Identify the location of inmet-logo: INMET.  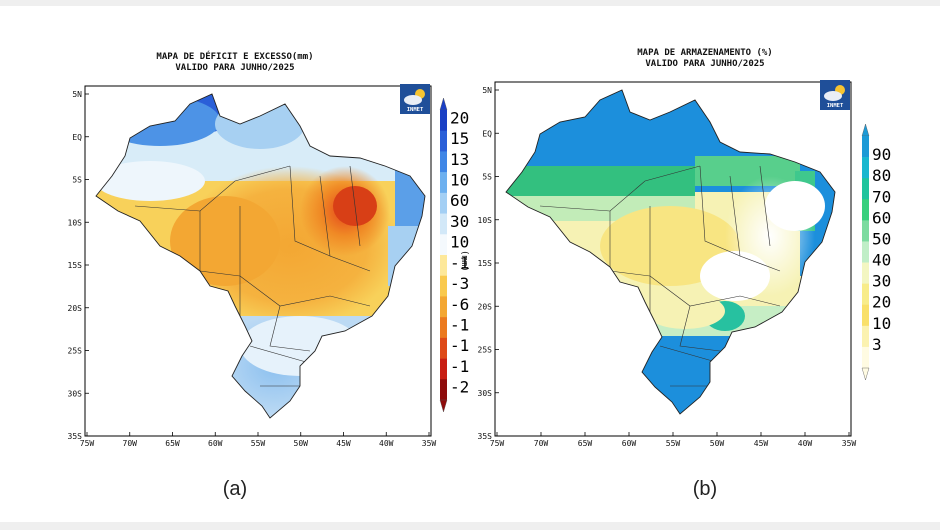
(415, 99).